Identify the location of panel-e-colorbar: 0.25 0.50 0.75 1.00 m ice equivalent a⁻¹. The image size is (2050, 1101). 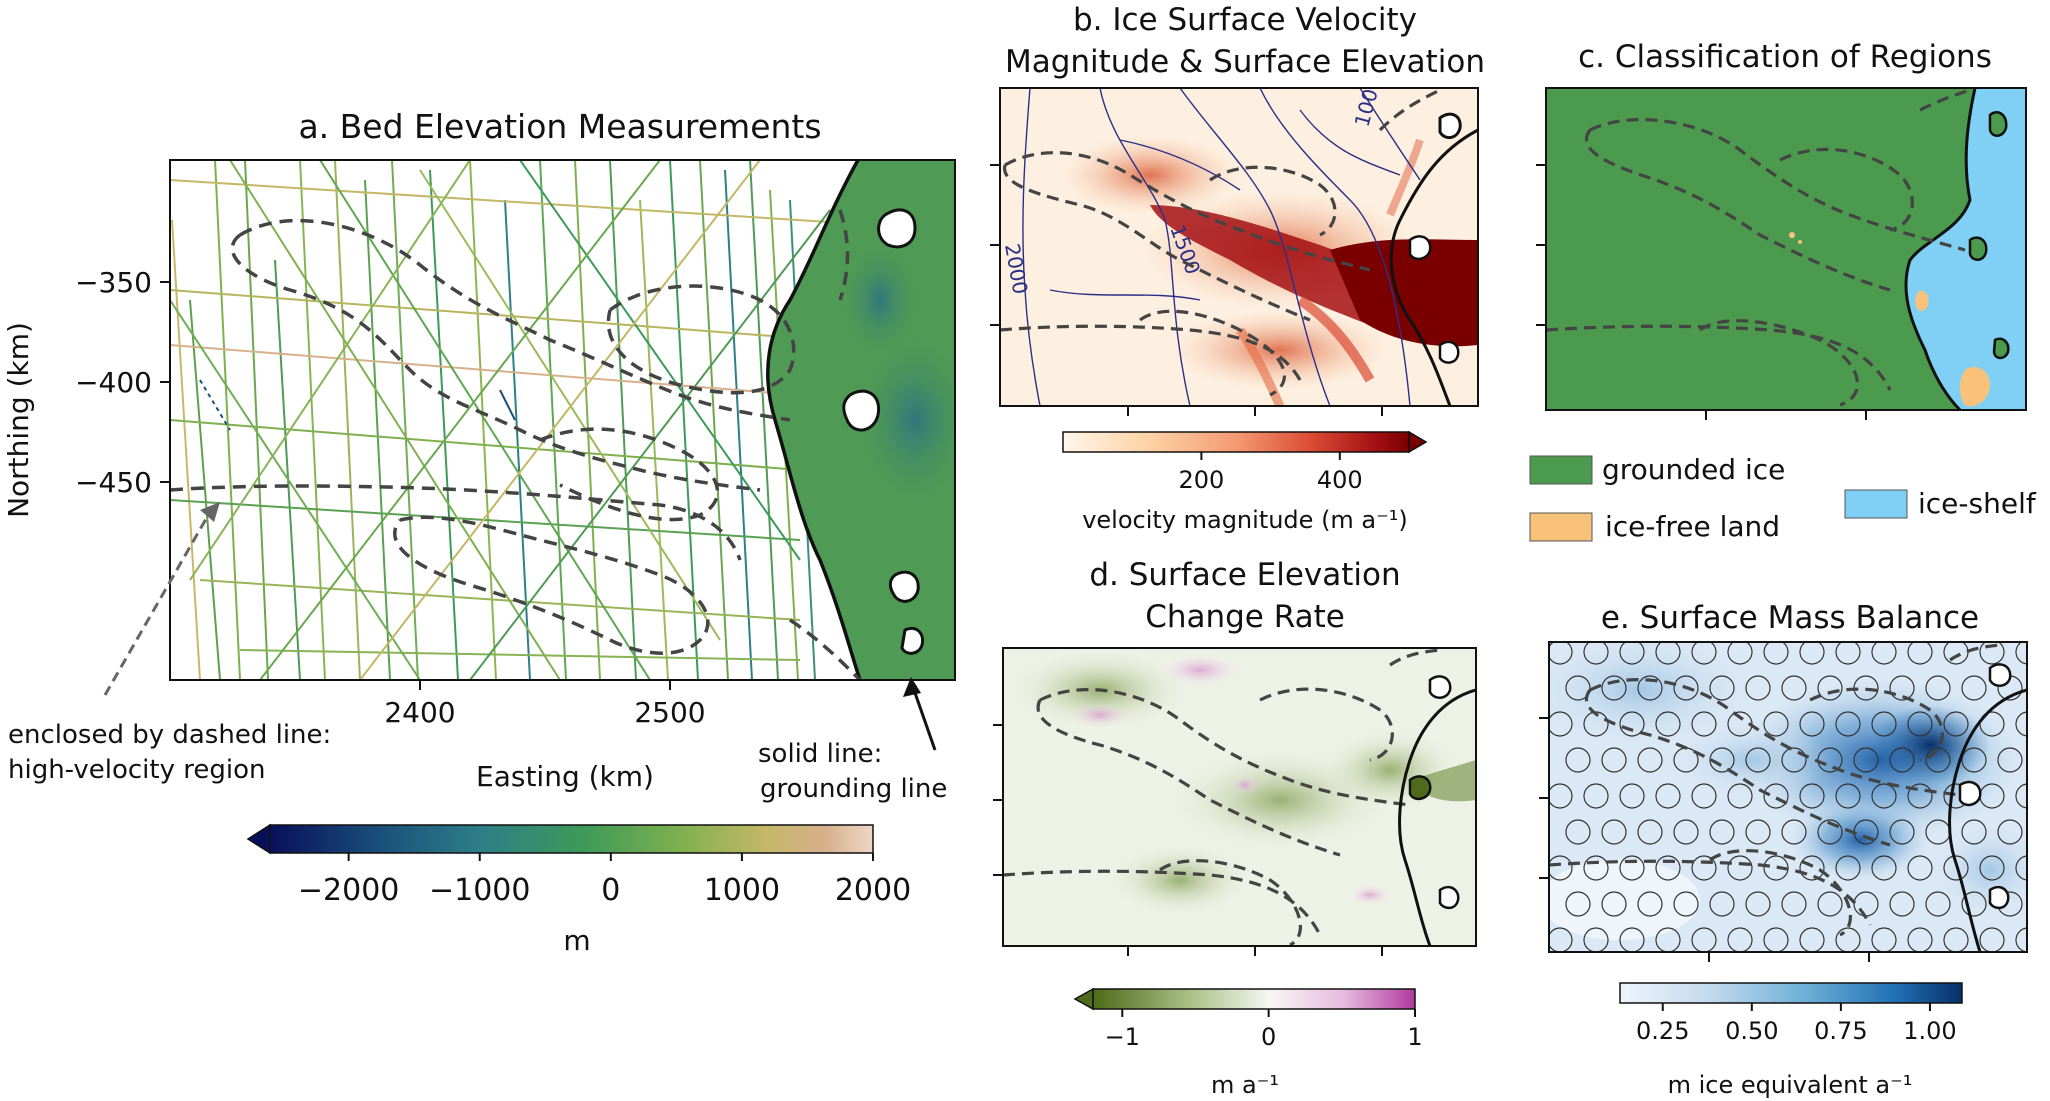
(1791, 1040).